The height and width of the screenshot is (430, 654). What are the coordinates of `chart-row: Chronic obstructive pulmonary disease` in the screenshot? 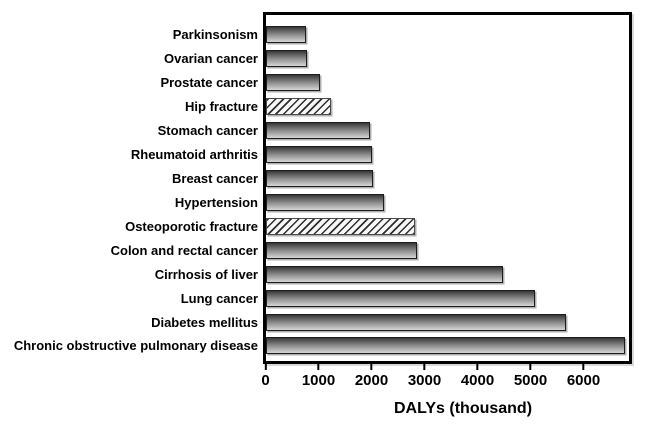 It's located at (320, 346).